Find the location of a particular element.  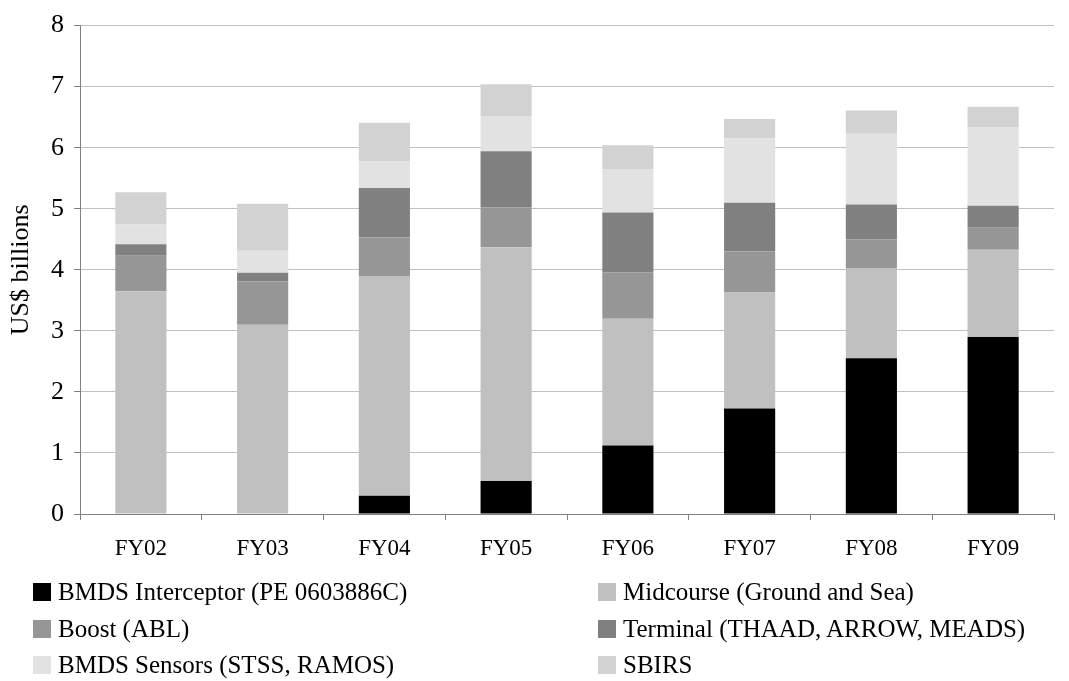

legend-label: BMDS Sensors (STSS, RAMOS) is located at coordinates (226, 664).